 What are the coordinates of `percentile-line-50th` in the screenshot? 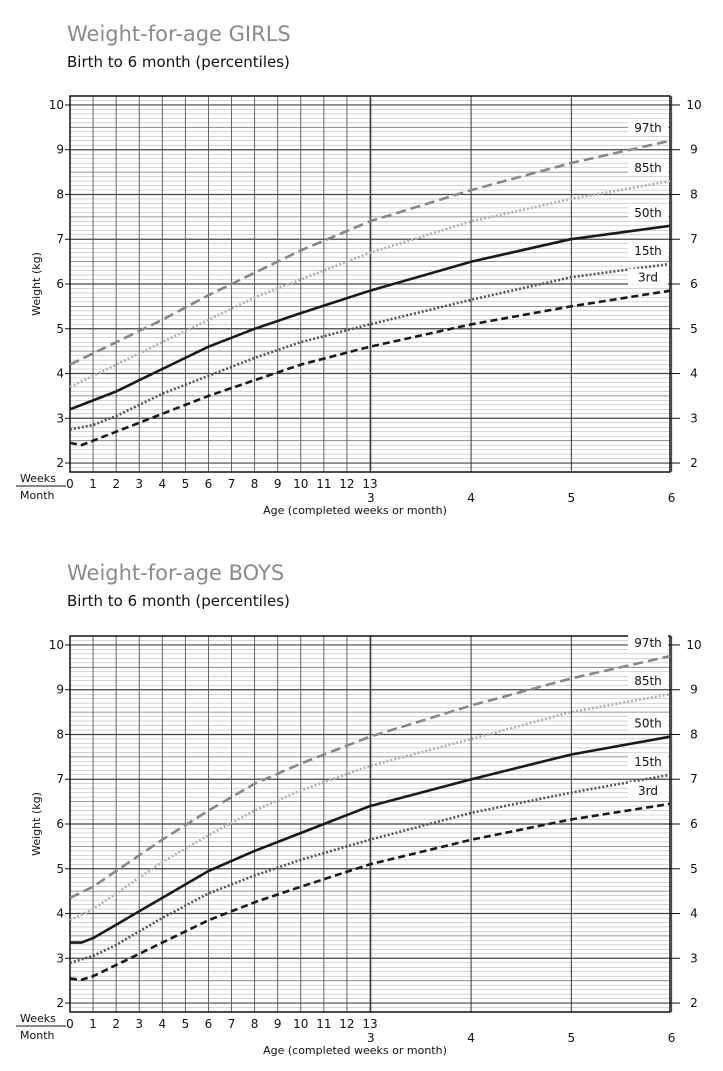 It's located at (370, 317).